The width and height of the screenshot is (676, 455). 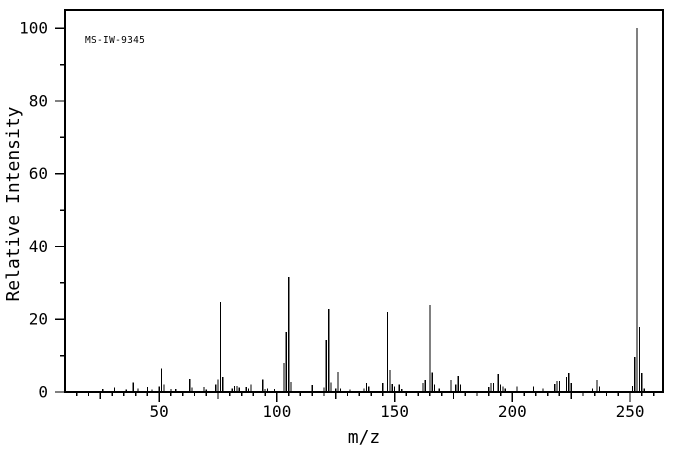 I want to click on x-tick-label: 250, so click(x=630, y=411).